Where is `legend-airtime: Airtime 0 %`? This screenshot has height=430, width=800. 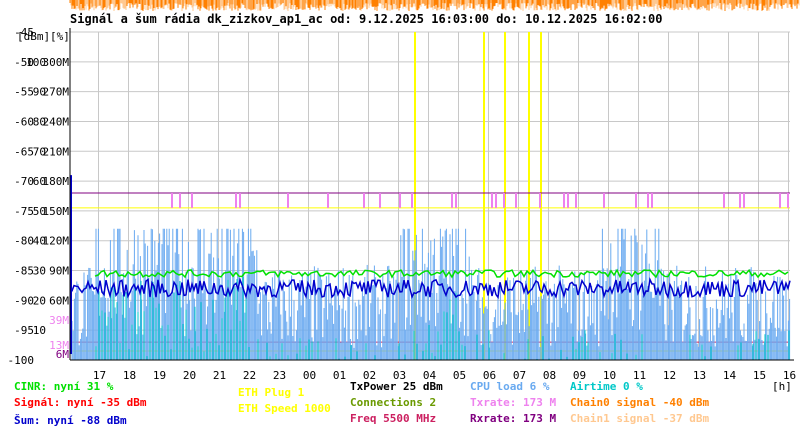
legend-airtime: Airtime 0 % is located at coordinates (606, 386).